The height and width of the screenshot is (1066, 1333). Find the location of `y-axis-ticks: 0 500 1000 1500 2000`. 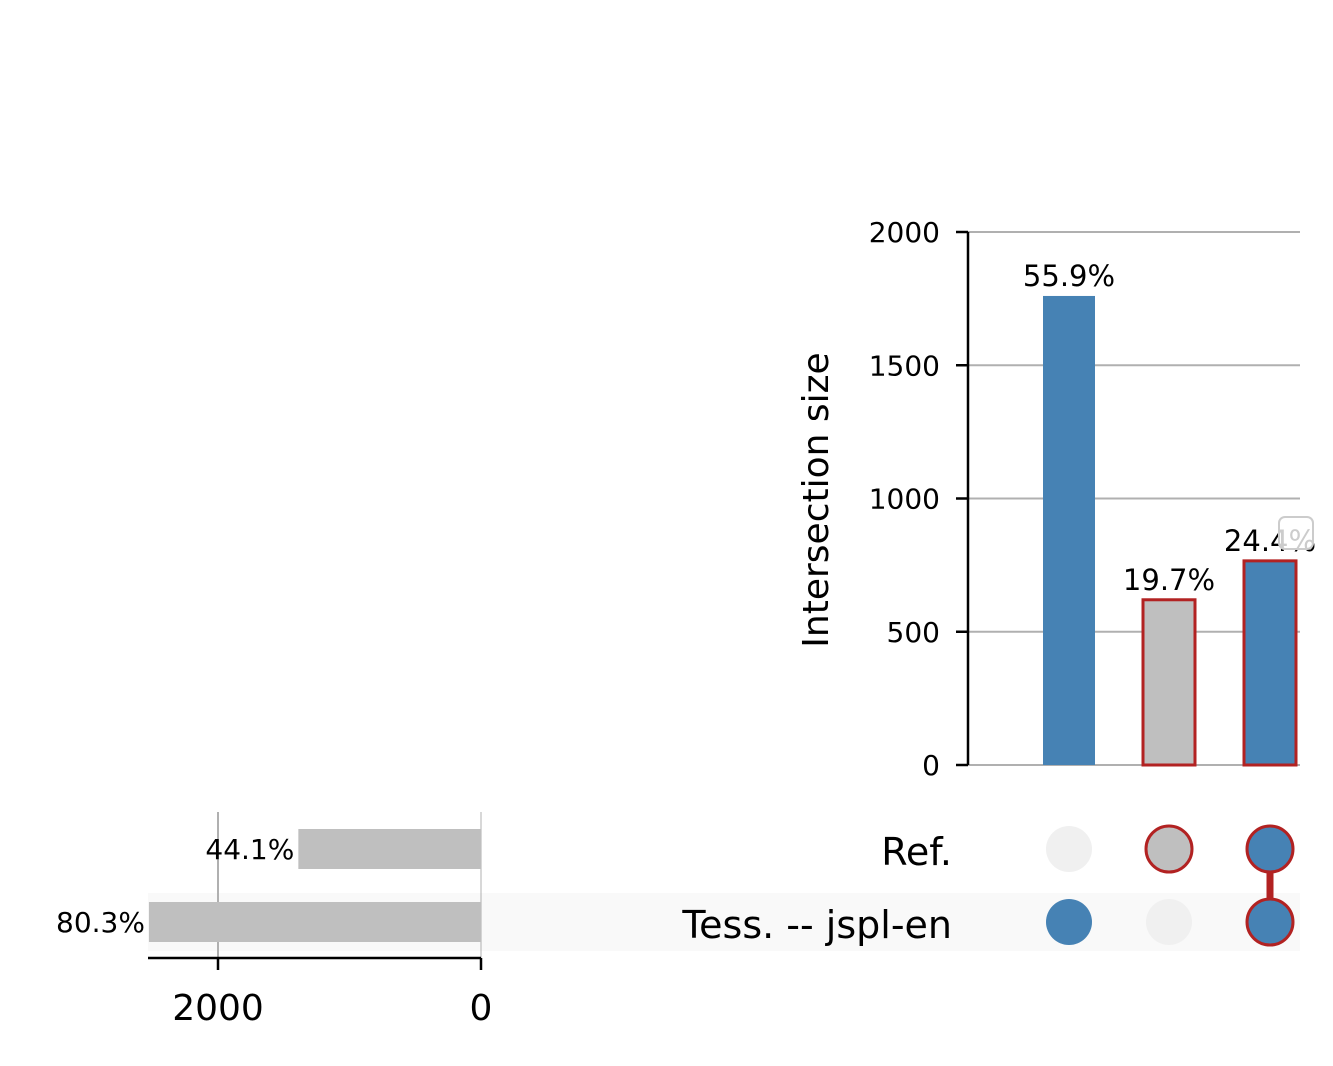

y-axis-ticks: 0 500 1000 1500 2000 is located at coordinates (918, 499).